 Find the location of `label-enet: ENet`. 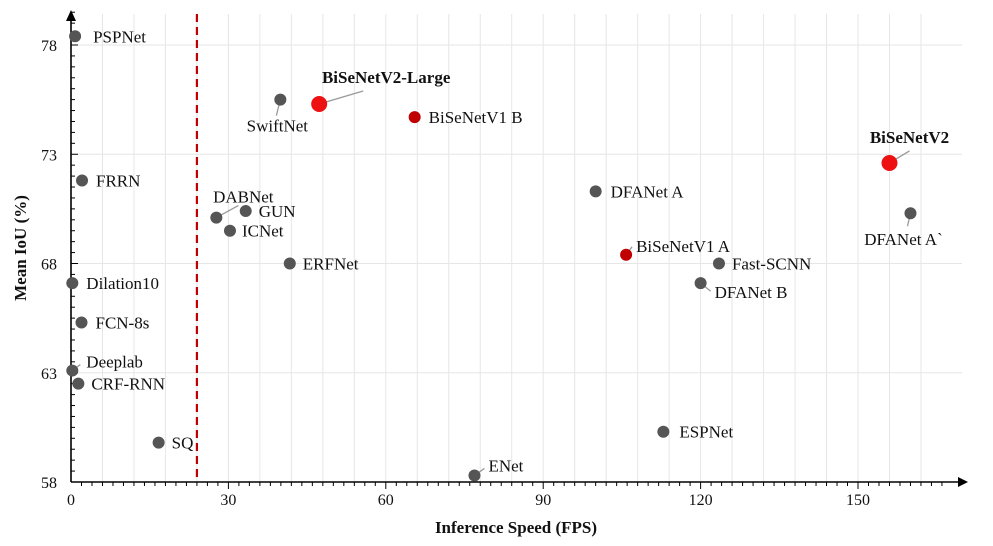

label-enet: ENet is located at coordinates (505, 465).